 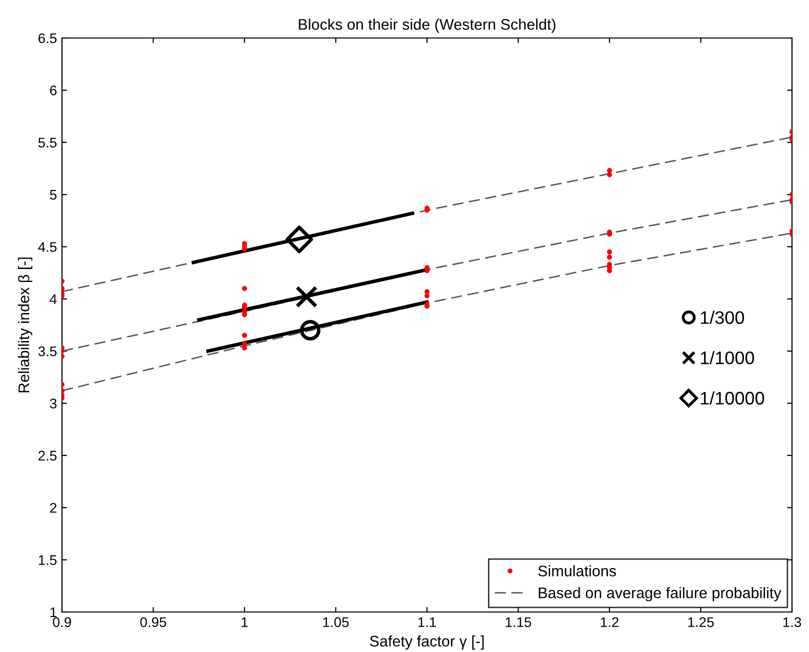 I want to click on y-tick-label: 2, so click(x=53, y=507).